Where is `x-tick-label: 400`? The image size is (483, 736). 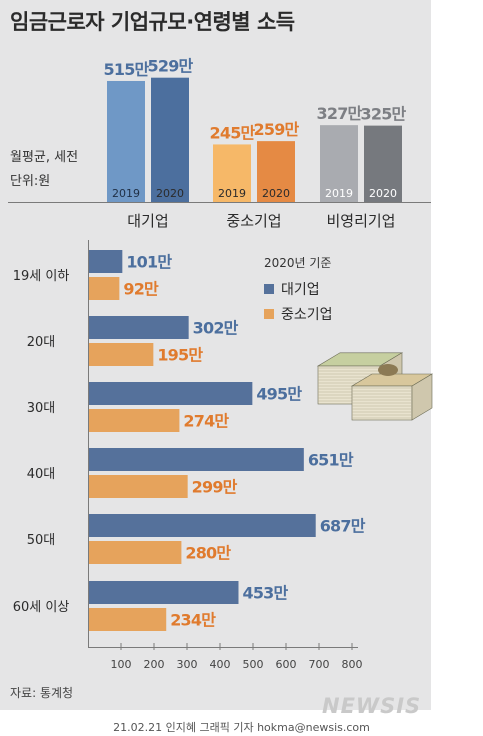
x-tick-label: 400 is located at coordinates (220, 664).